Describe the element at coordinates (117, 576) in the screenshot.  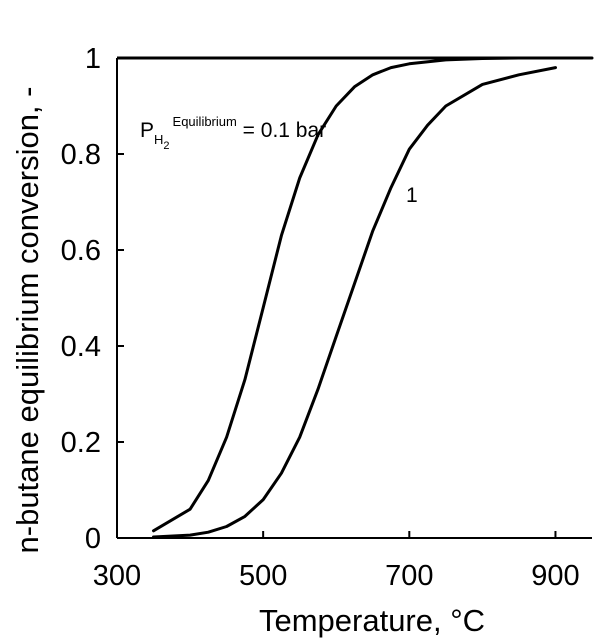
I see `x-tick-label: 300` at that location.